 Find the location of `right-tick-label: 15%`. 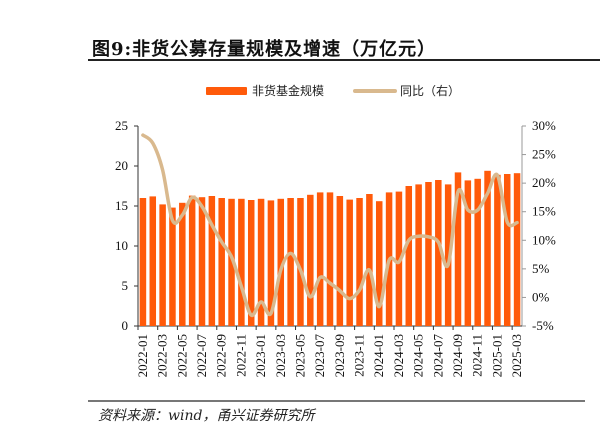

right-tick-label: 15% is located at coordinates (544, 211).